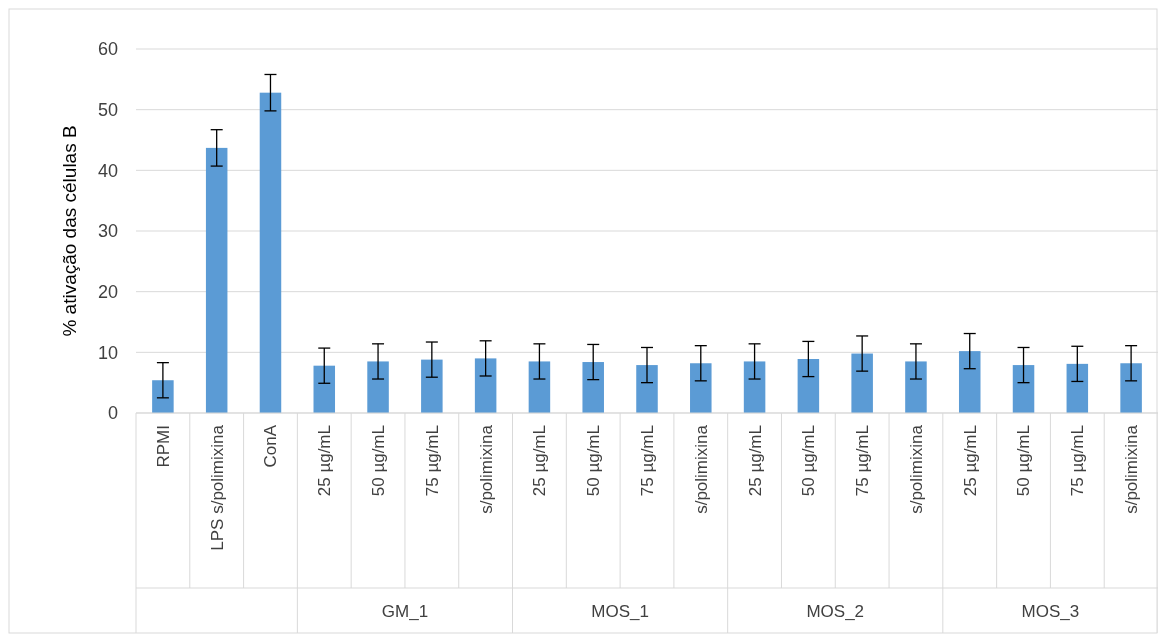  What do you see at coordinates (107, 170) in the screenshot?
I see `y-tick-label: 40` at bounding box center [107, 170].